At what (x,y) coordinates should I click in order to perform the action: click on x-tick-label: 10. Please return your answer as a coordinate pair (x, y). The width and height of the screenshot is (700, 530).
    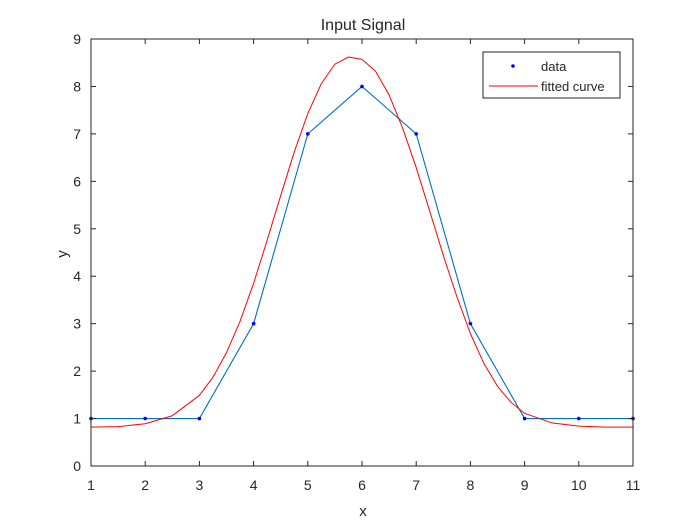
    Looking at the image, I should click on (579, 485).